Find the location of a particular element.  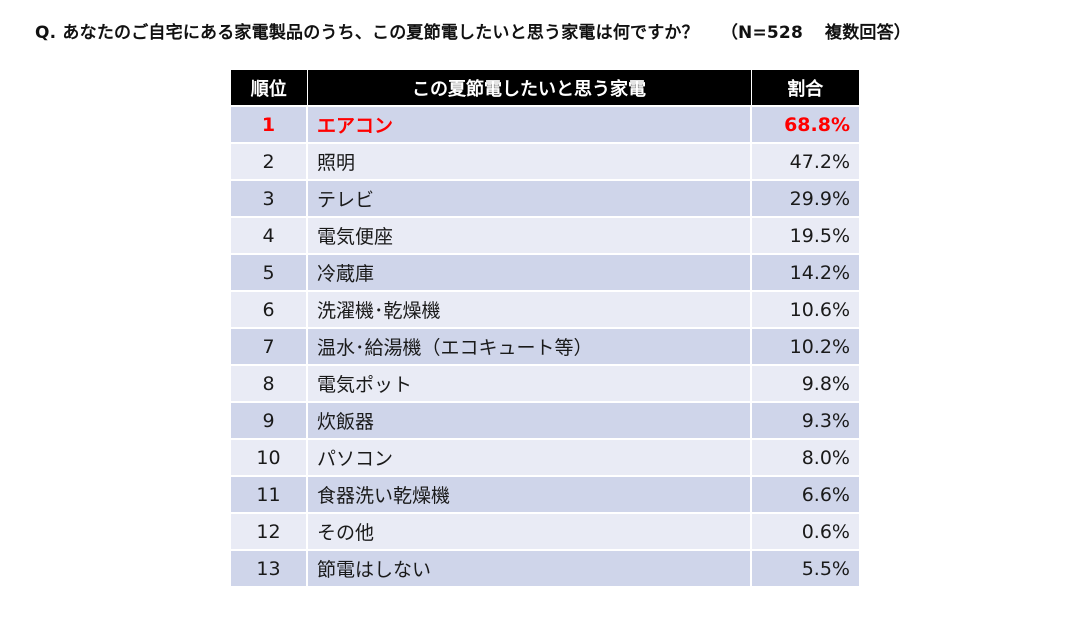

row-share: 68.8% is located at coordinates (804, 124).